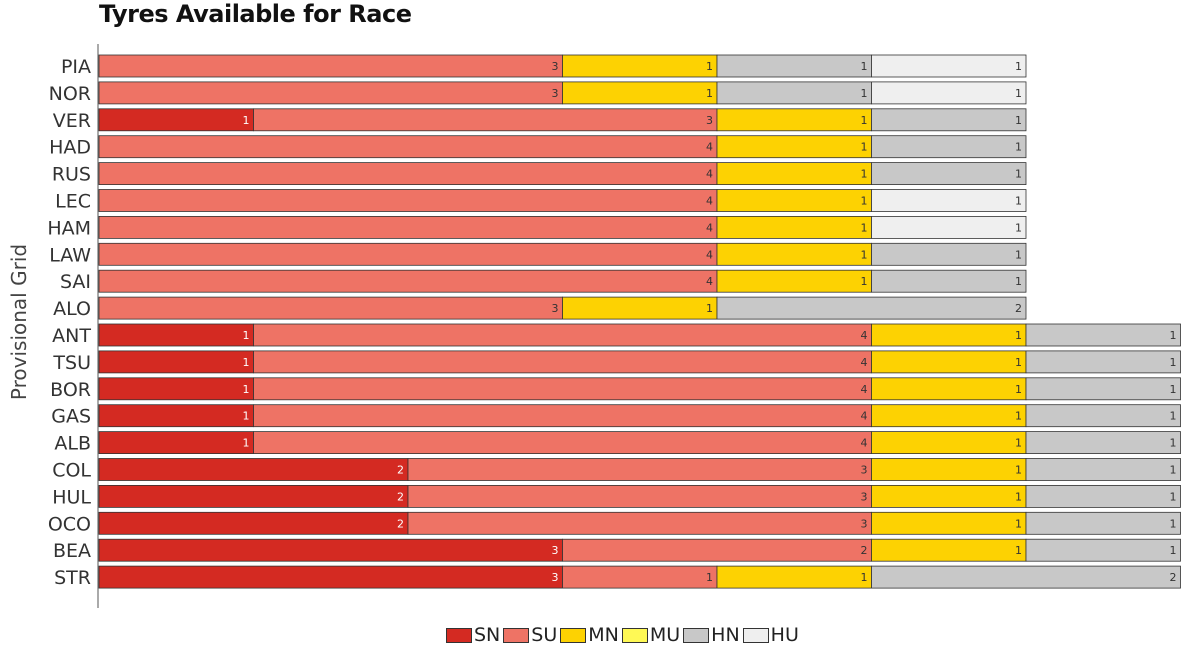 The height and width of the screenshot is (665, 1200). I want to click on legend: SN SU MN MU HN HU, so click(624, 635).